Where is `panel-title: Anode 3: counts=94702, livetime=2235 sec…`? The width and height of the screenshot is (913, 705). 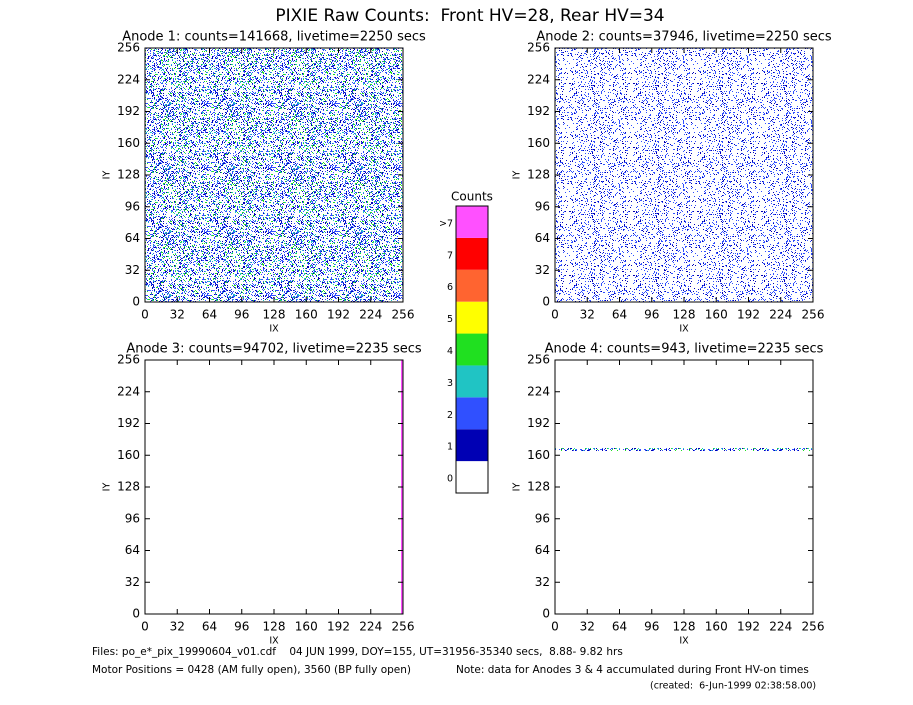 panel-title: Anode 3: counts=94702, livetime=2235 sec… is located at coordinates (274, 349).